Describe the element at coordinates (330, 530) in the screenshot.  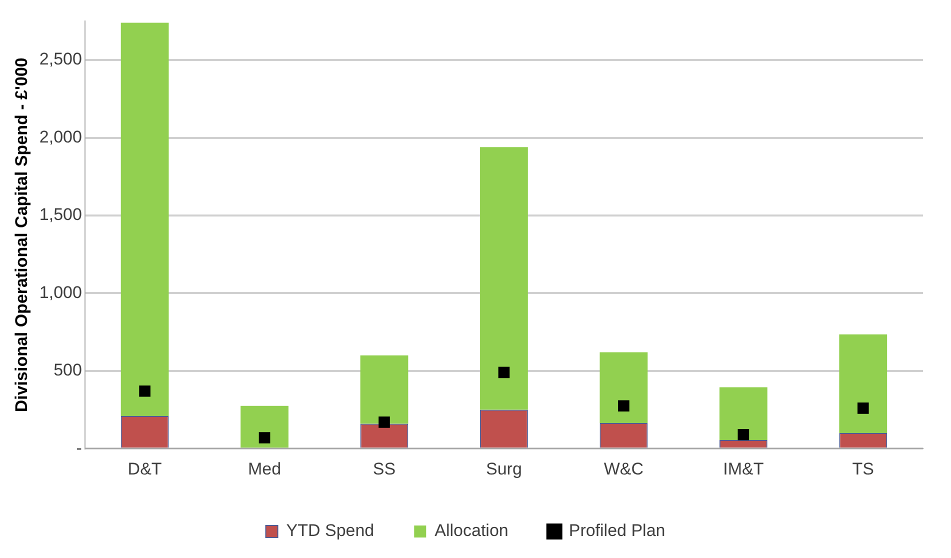
I see `legend-label: YTD Spend` at that location.